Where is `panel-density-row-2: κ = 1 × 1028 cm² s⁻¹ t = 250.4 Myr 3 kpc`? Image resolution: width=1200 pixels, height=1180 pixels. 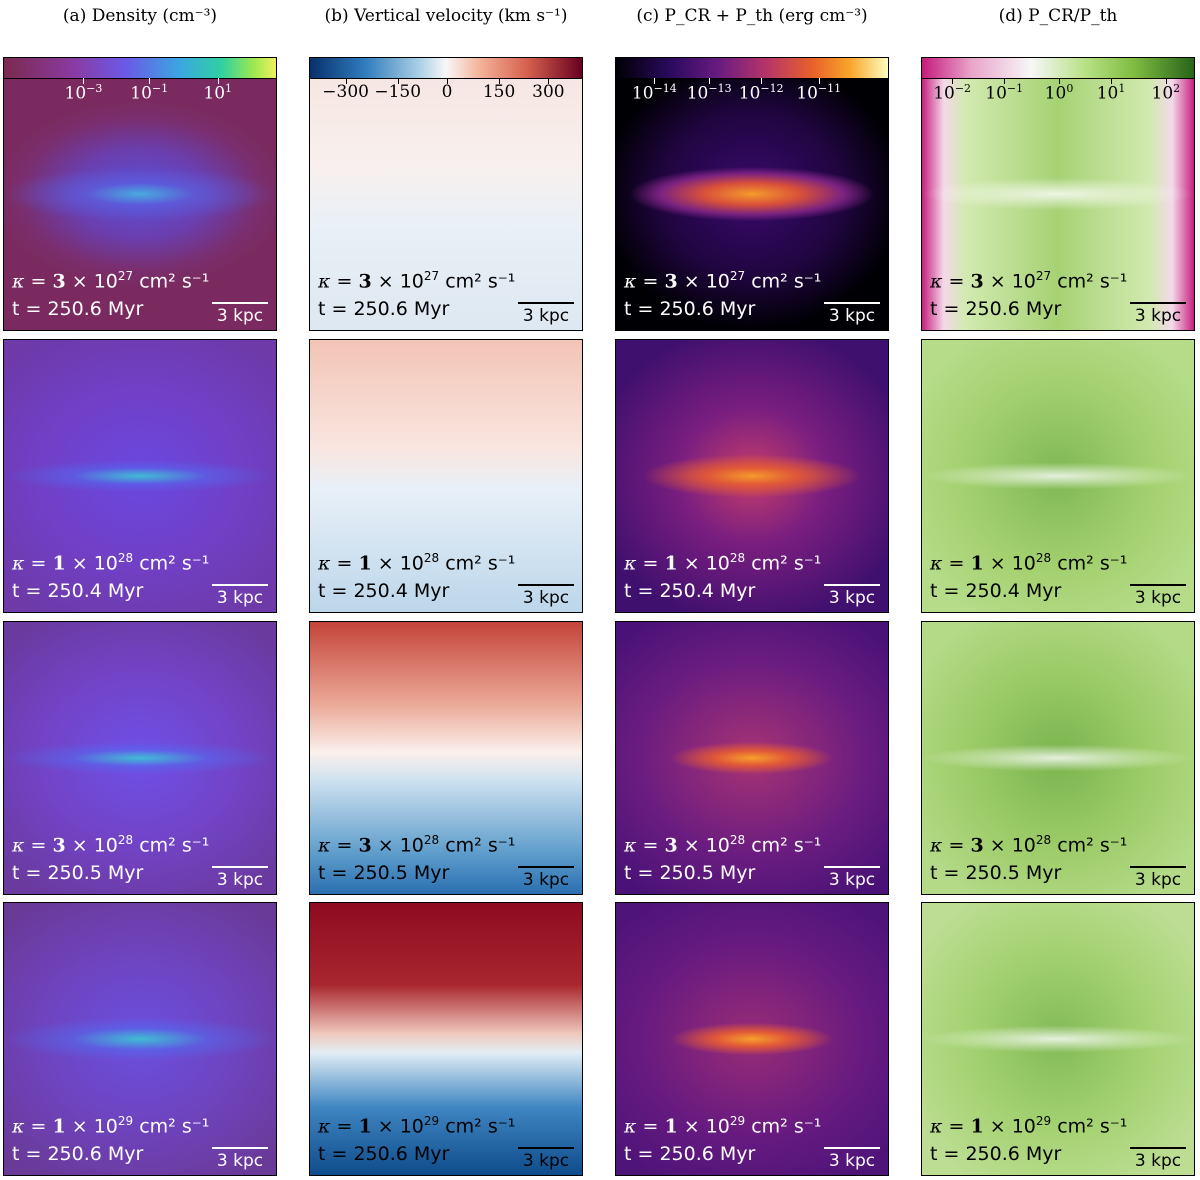
panel-density-row-2: κ = 1 × 1028 cm² s⁻¹ t = 250.4 Myr 3 kpc is located at coordinates (140, 476).